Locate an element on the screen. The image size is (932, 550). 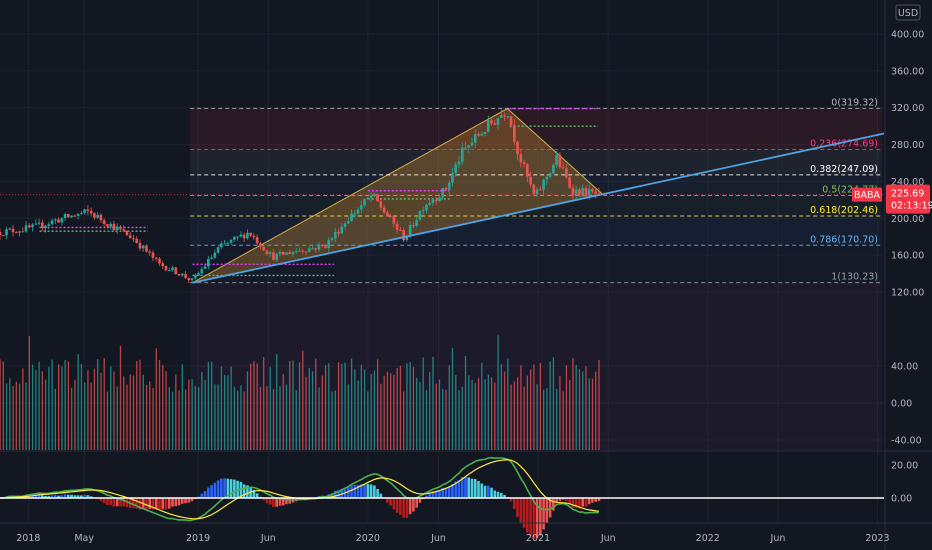
fib-label: 0.786(170.70) is located at coordinates (844, 239).